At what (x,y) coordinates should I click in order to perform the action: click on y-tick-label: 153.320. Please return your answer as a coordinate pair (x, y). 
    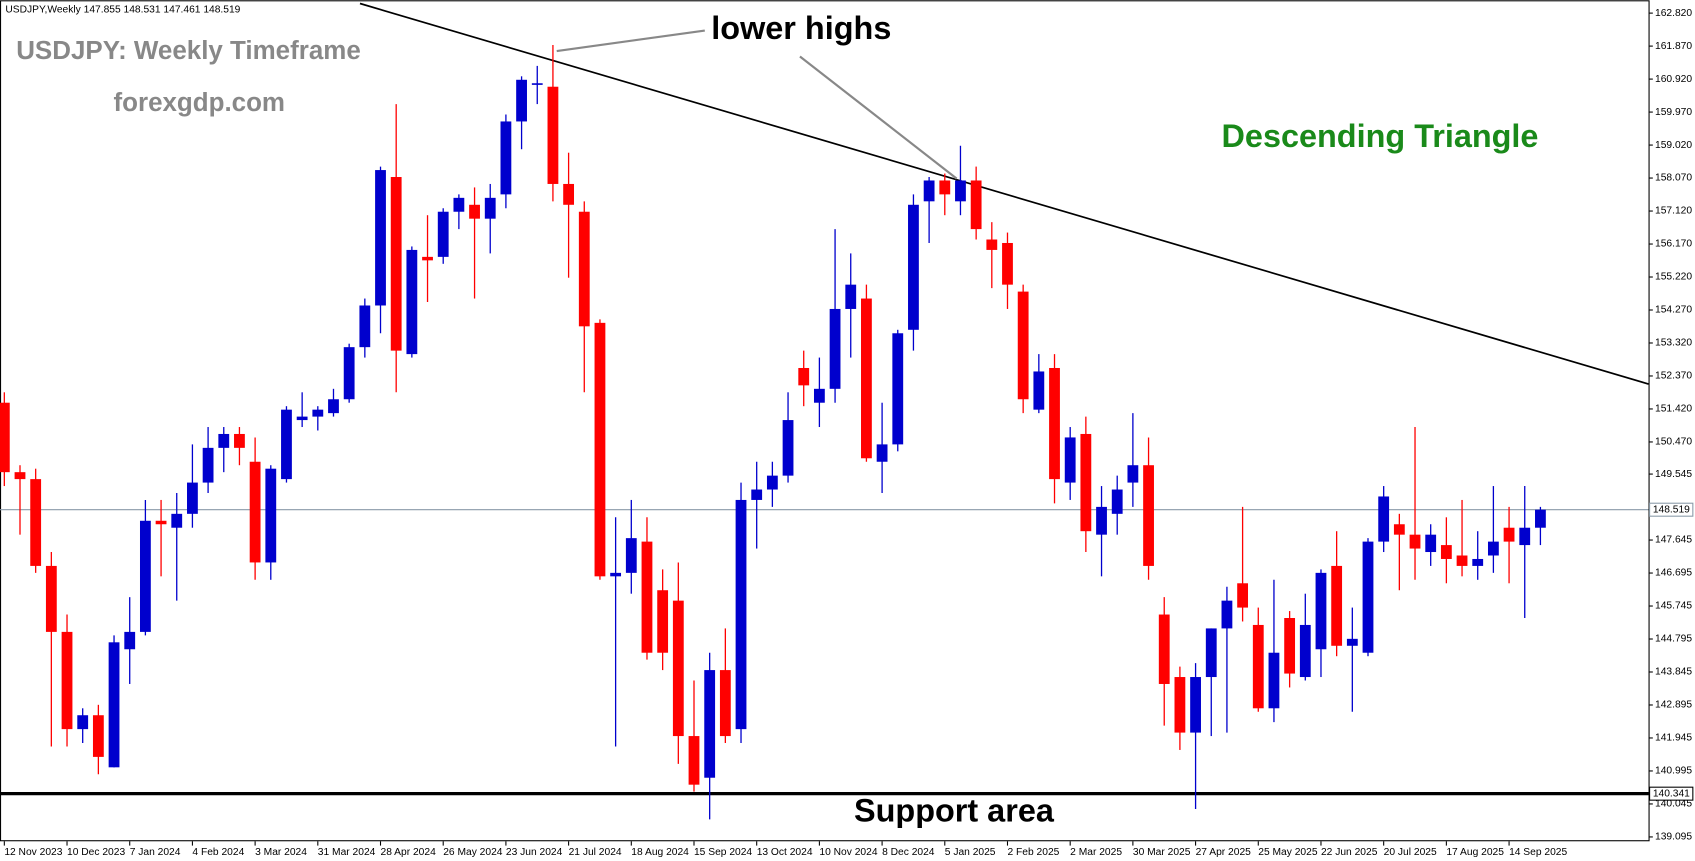
    Looking at the image, I should click on (1673, 343).